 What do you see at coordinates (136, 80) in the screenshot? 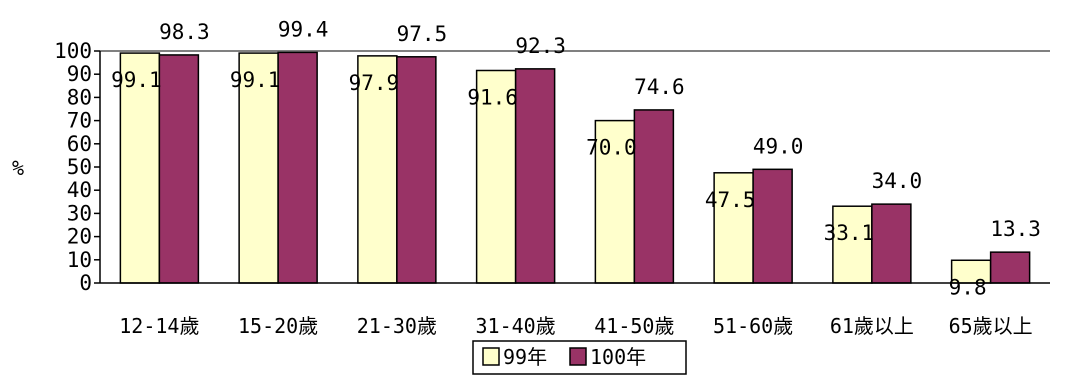
I see `data-label-99-0: 99.1` at bounding box center [136, 80].